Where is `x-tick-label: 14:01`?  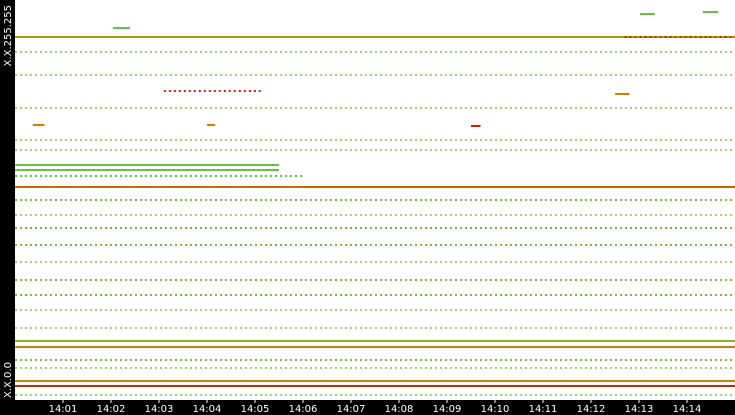
x-tick-label: 14:01 is located at coordinates (63, 409).